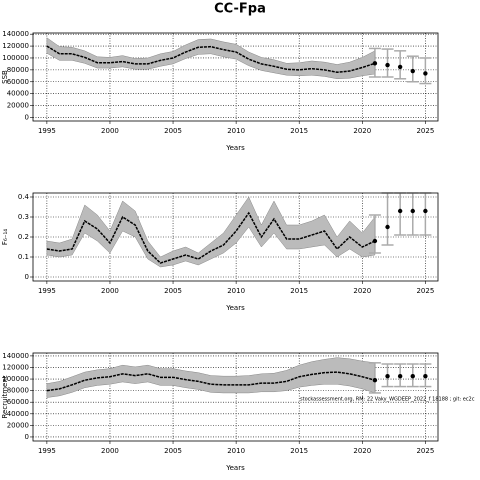  Describe the element at coordinates (5, 237) in the screenshot. I see `y-axis-label: F₆₋₁₄` at that location.